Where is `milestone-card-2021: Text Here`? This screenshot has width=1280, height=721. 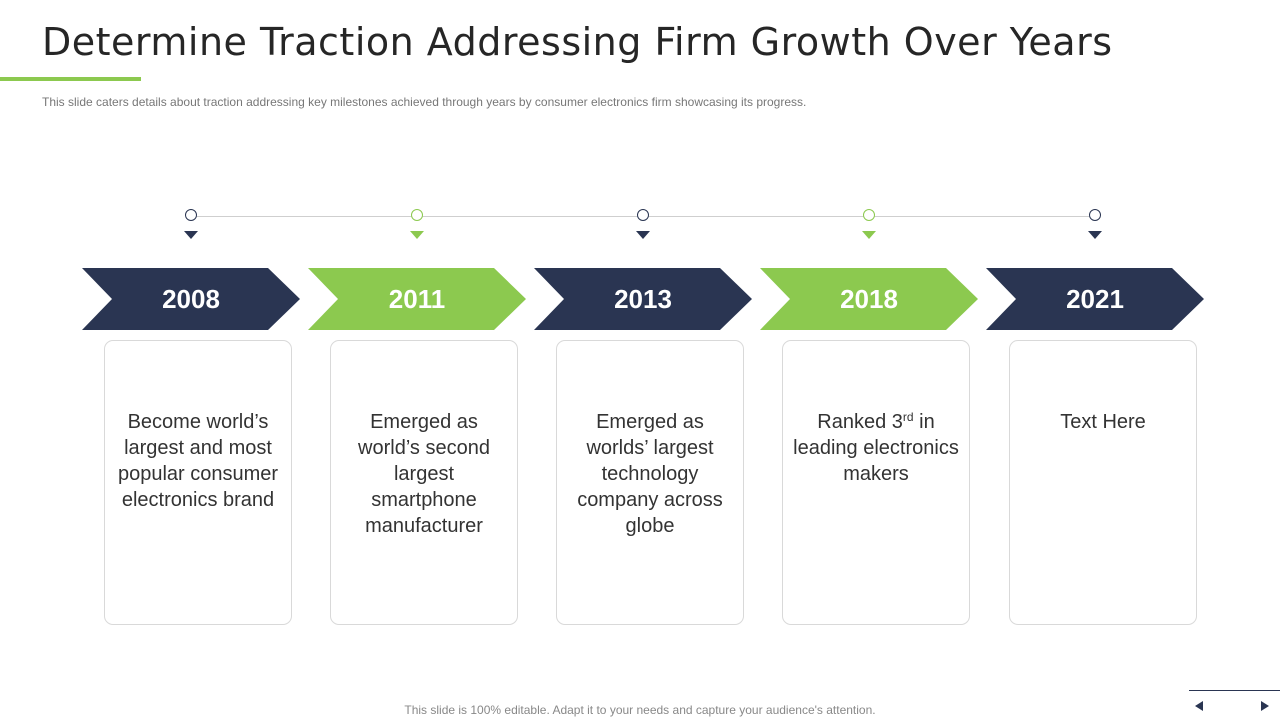
milestone-card-2021: Text Here is located at coordinates (1103, 482).